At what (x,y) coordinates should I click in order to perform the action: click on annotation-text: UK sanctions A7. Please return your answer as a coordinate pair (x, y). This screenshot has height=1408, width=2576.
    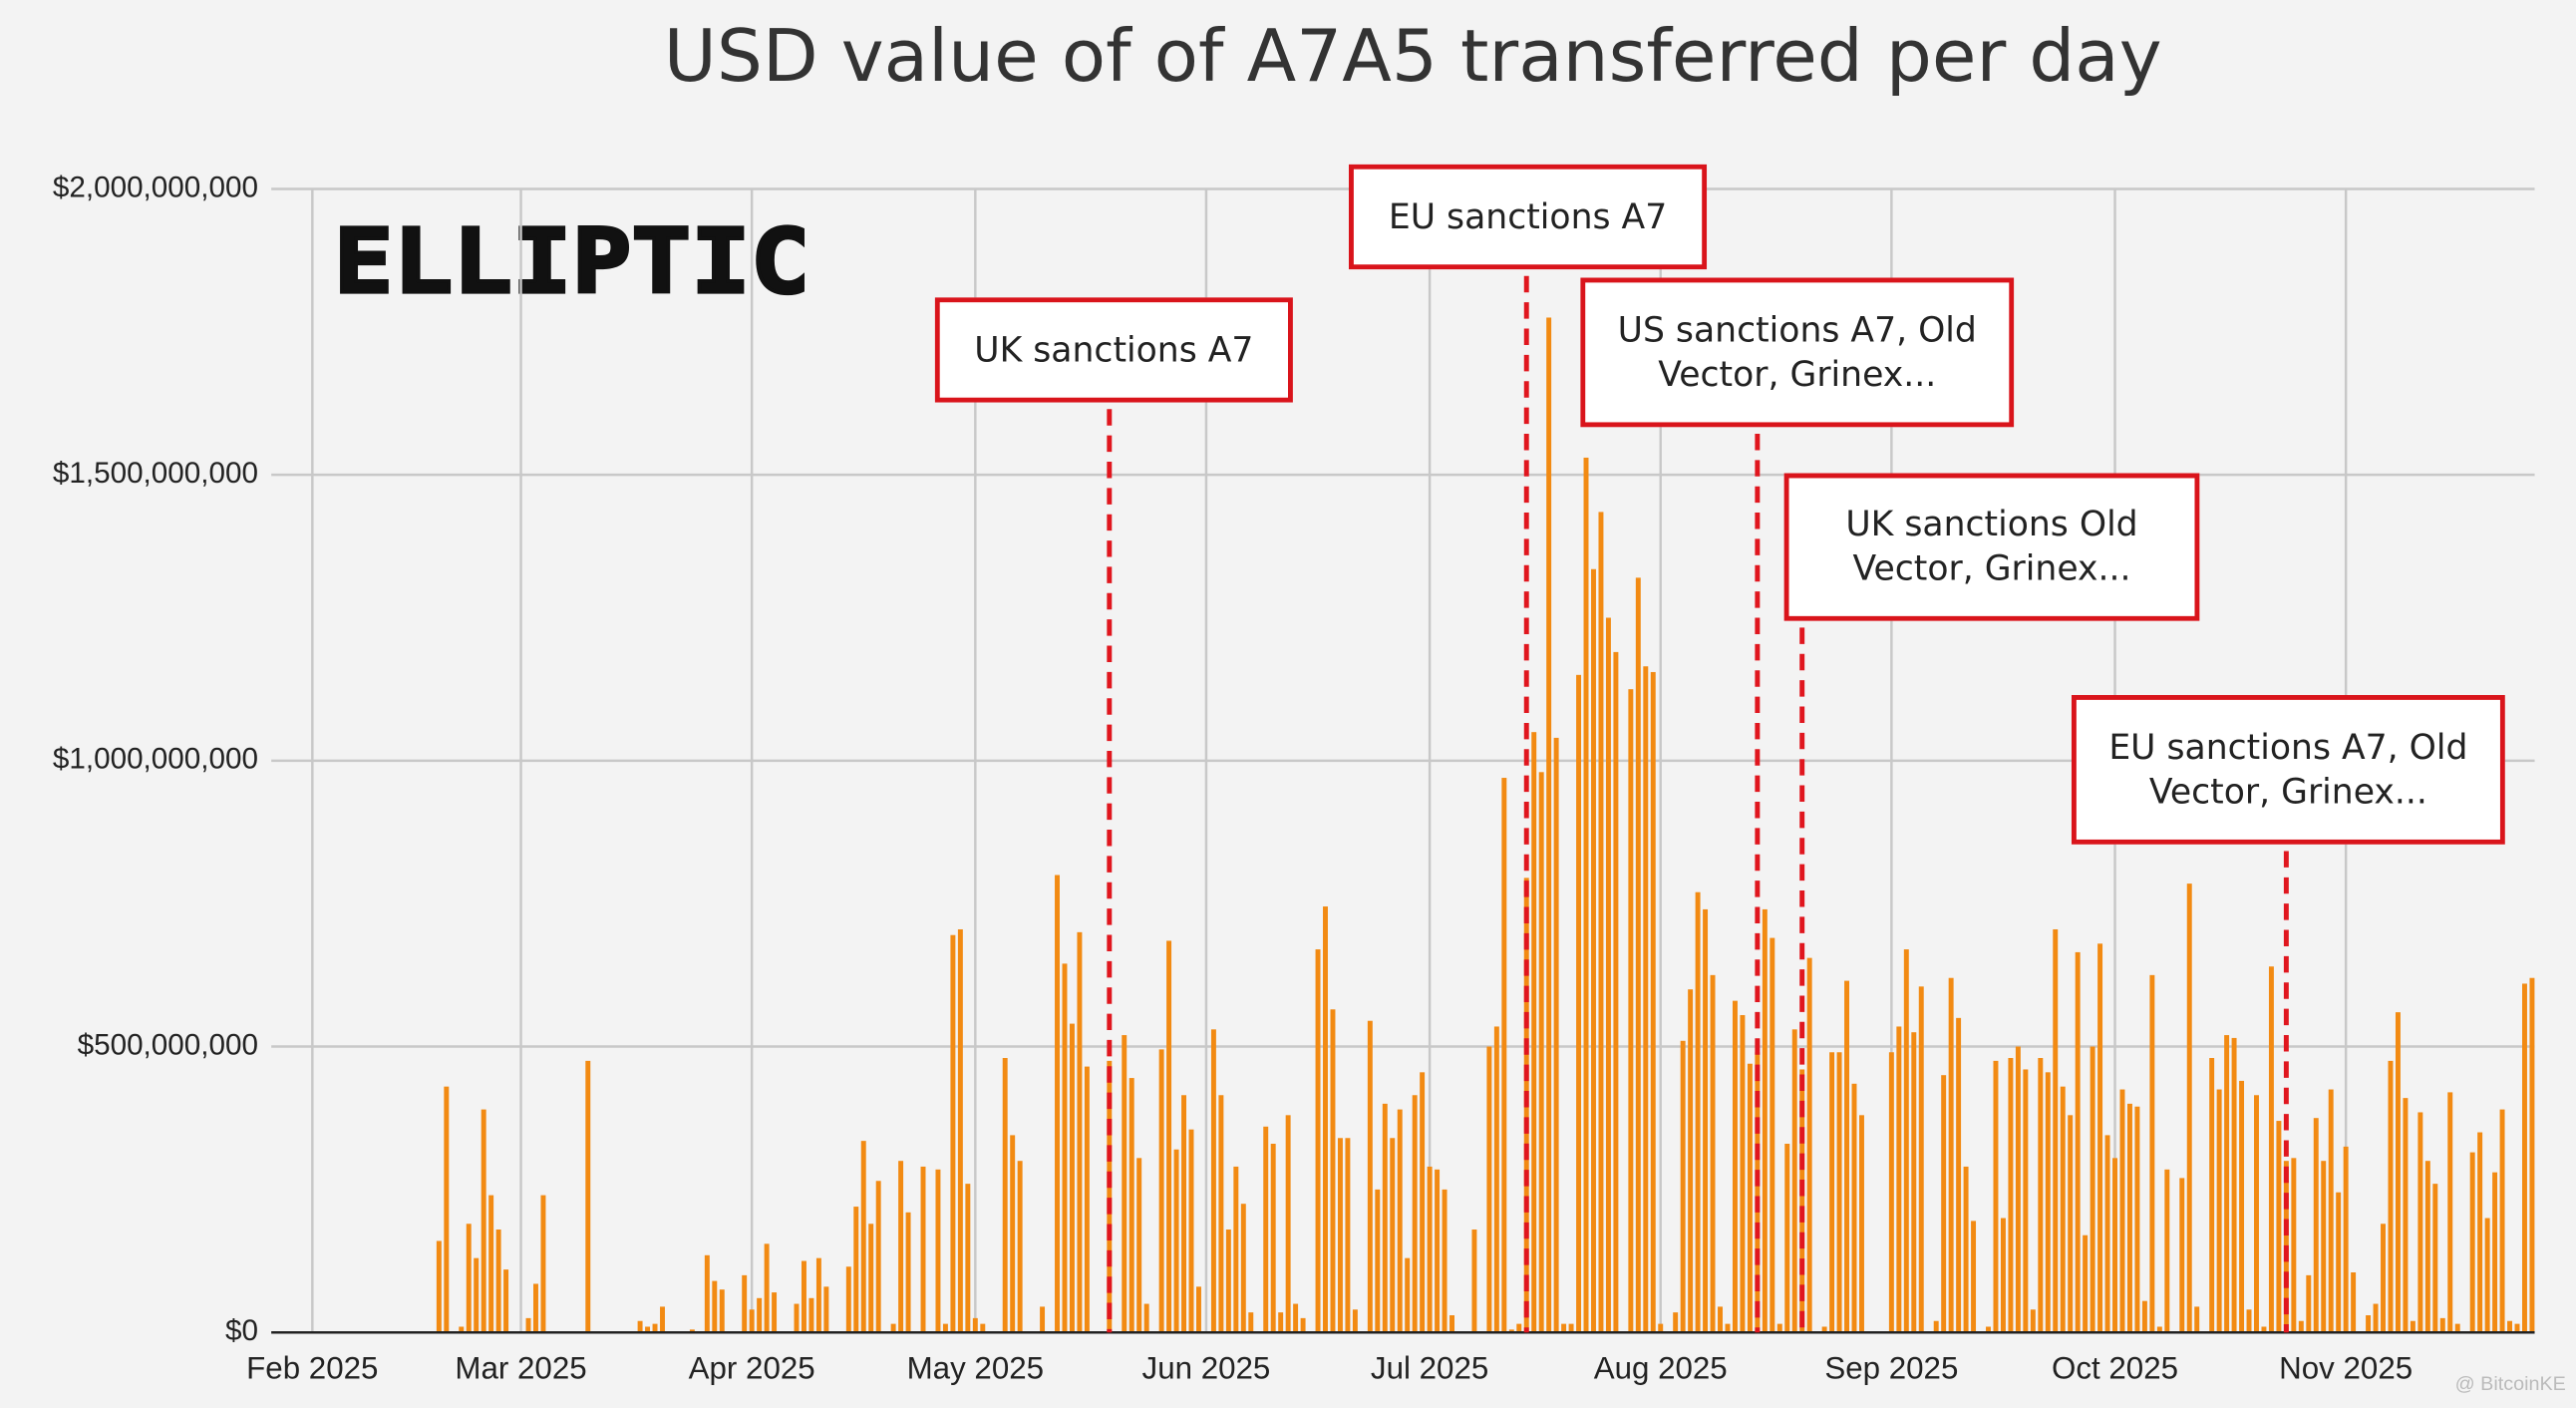
    Looking at the image, I should click on (1113, 350).